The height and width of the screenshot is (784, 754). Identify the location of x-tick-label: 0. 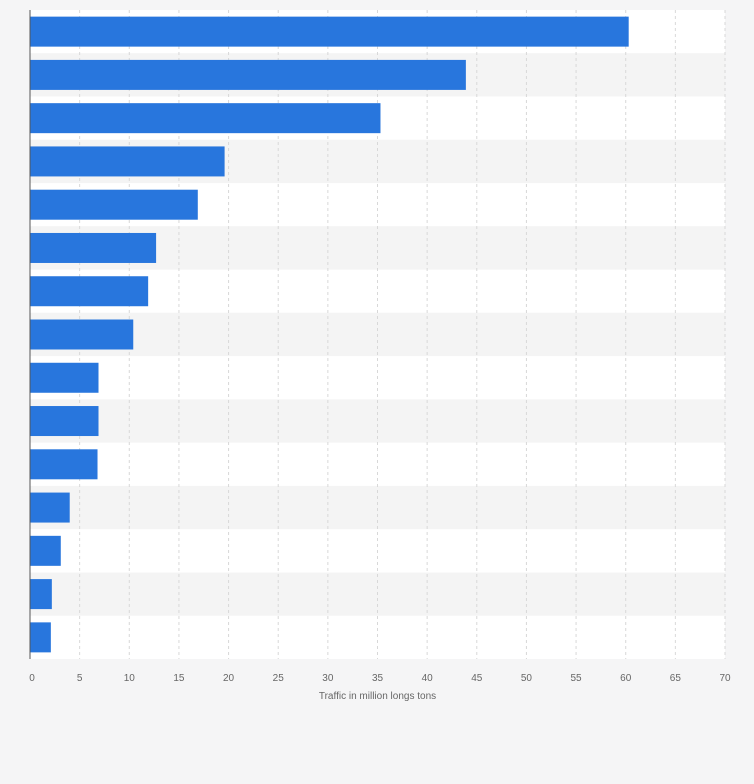
(32, 678).